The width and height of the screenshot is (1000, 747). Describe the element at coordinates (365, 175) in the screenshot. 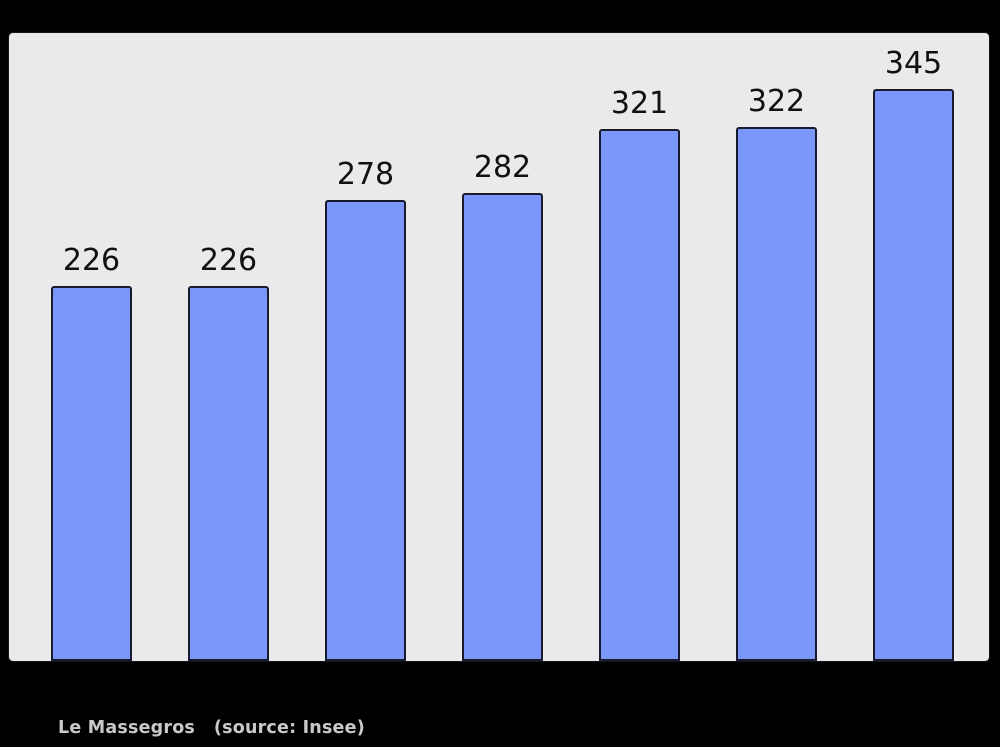

I see `bar-value-label: 278` at that location.